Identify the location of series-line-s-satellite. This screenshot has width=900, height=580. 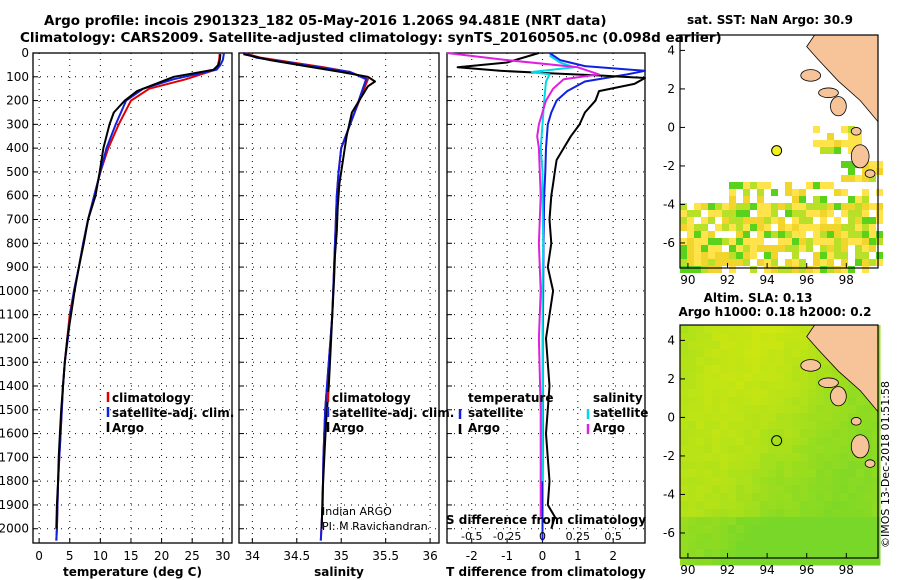
(553, 268).